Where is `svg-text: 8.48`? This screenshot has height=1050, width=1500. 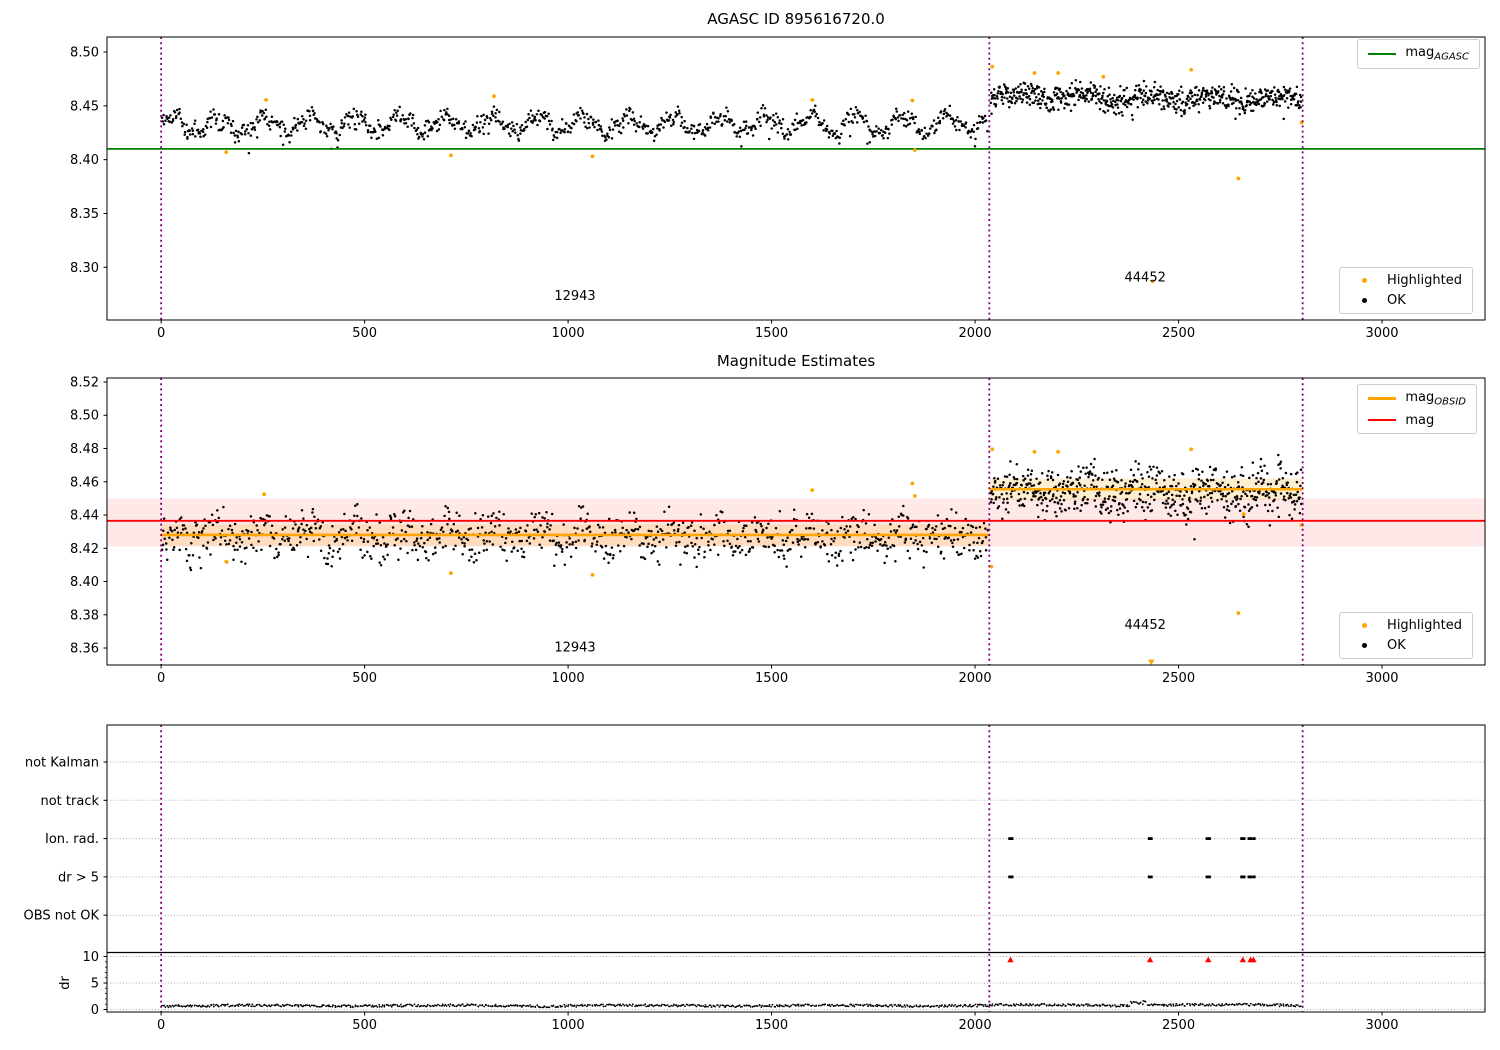
svg-text: 8.48 is located at coordinates (84, 449).